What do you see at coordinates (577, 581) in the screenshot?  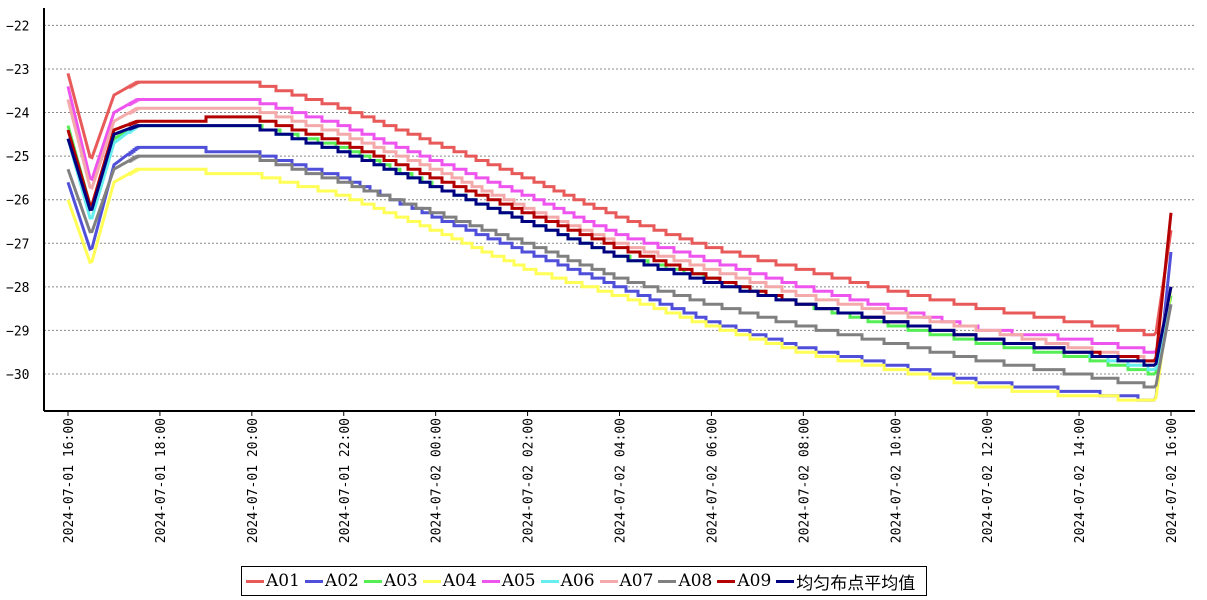 I see `legend-label: A06` at bounding box center [577, 581].